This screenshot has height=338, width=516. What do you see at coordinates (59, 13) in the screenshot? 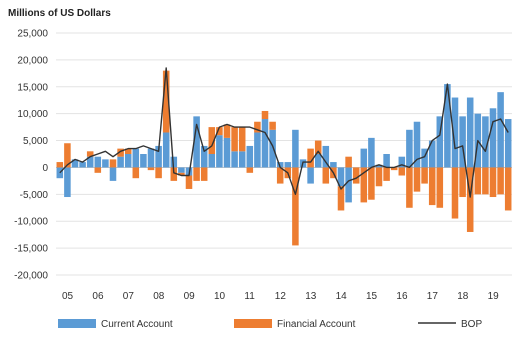
I see `unit-label: Millions of US Dollars` at bounding box center [59, 13].